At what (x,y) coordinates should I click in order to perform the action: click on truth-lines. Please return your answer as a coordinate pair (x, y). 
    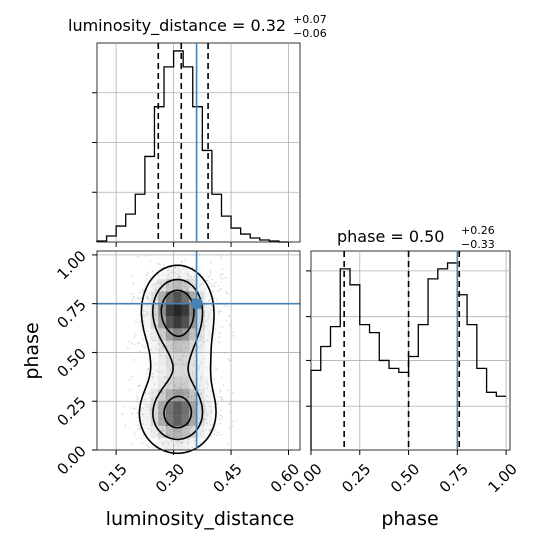
    Looking at the image, I should click on (198, 350).